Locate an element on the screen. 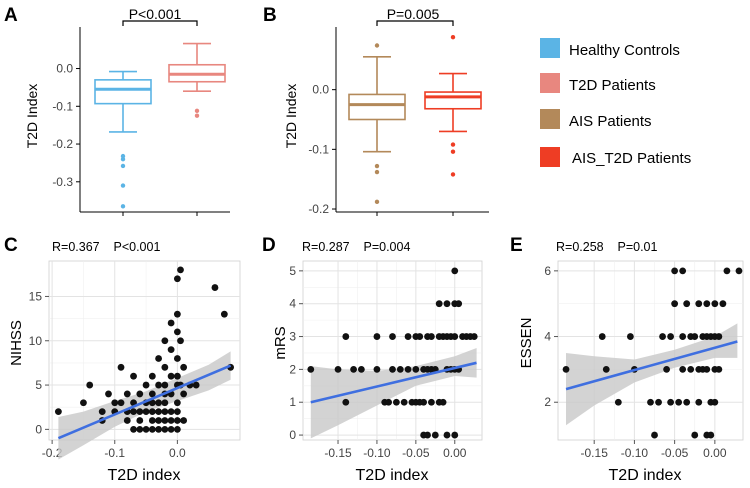 This screenshot has height=488, width=750. significance-bracket-b is located at coordinates (415, 23).